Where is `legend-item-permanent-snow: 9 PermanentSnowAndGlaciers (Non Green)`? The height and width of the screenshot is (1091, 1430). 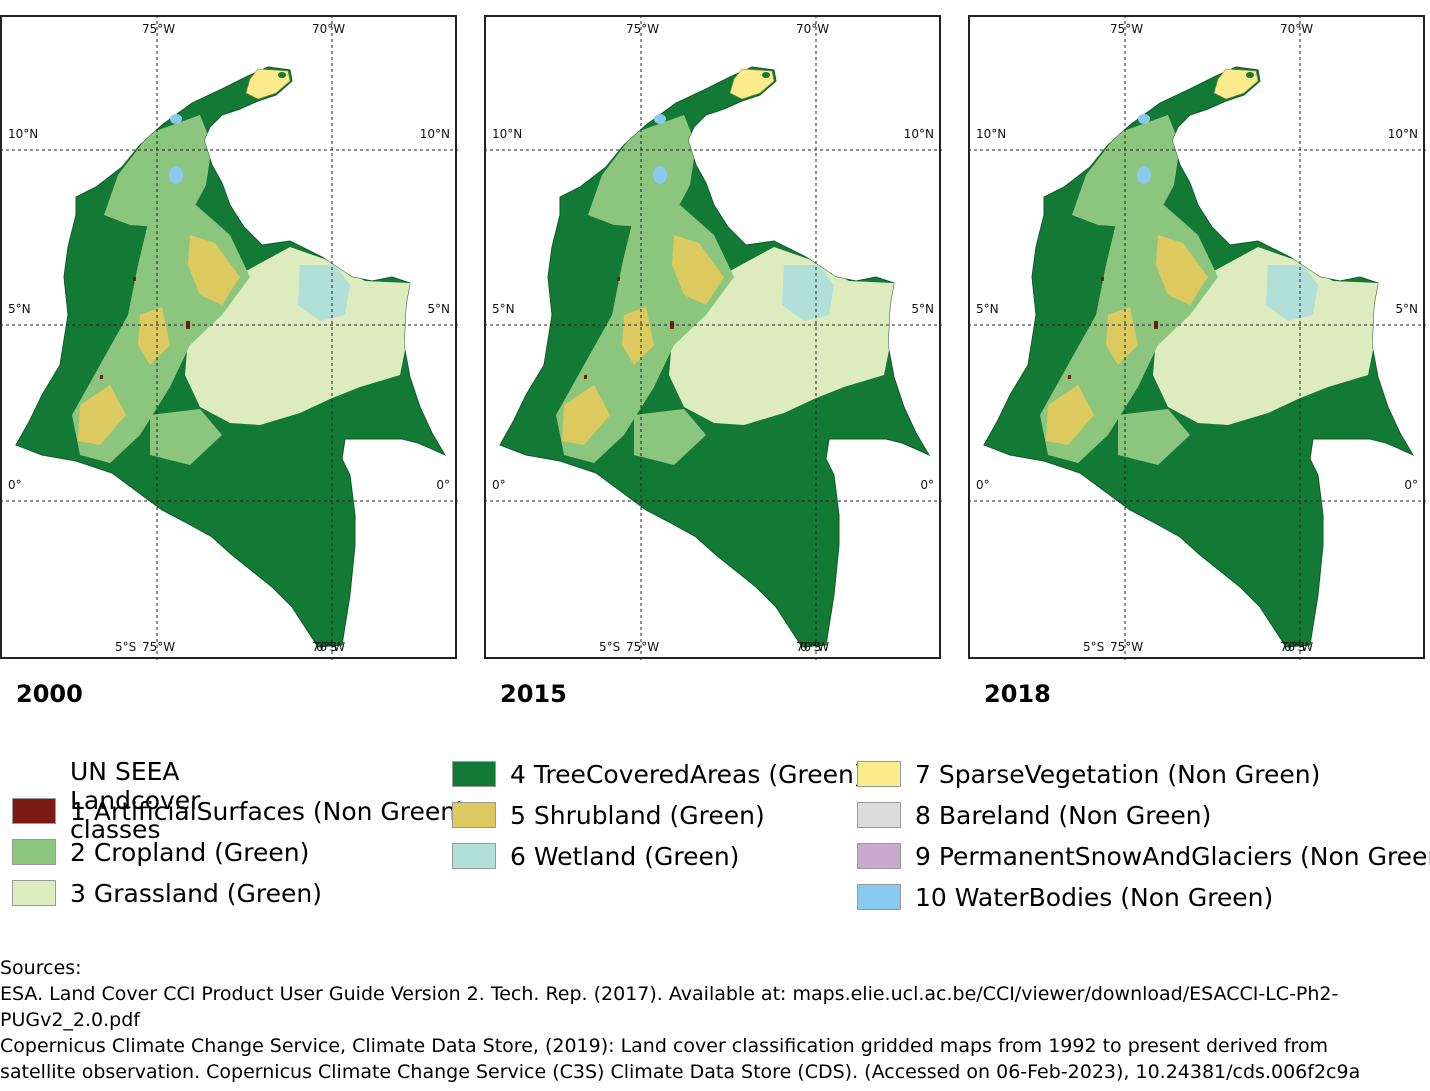
legend-item-permanent-snow: 9 PermanentSnowAndGlaciers (Non Green) is located at coordinates (1143, 856).